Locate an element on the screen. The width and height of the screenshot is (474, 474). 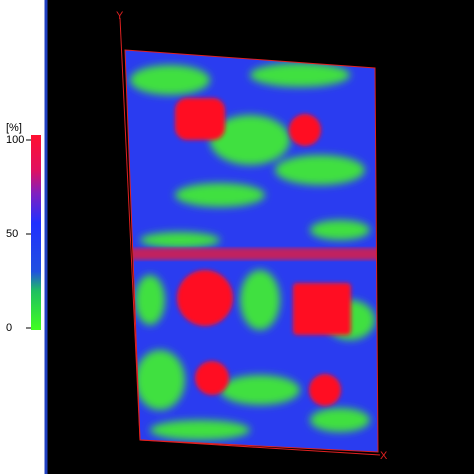
colorbar-ticks: 100 50 0 is located at coordinates (18, 234).